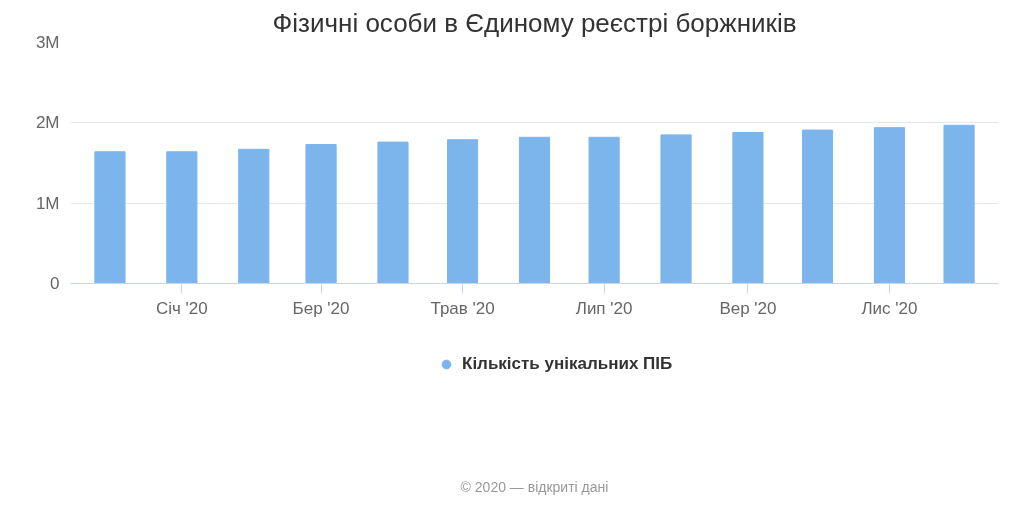 The width and height of the screenshot is (1024, 512). What do you see at coordinates (462, 308) in the screenshot?
I see `x-tick-label: Трав '20` at bounding box center [462, 308].